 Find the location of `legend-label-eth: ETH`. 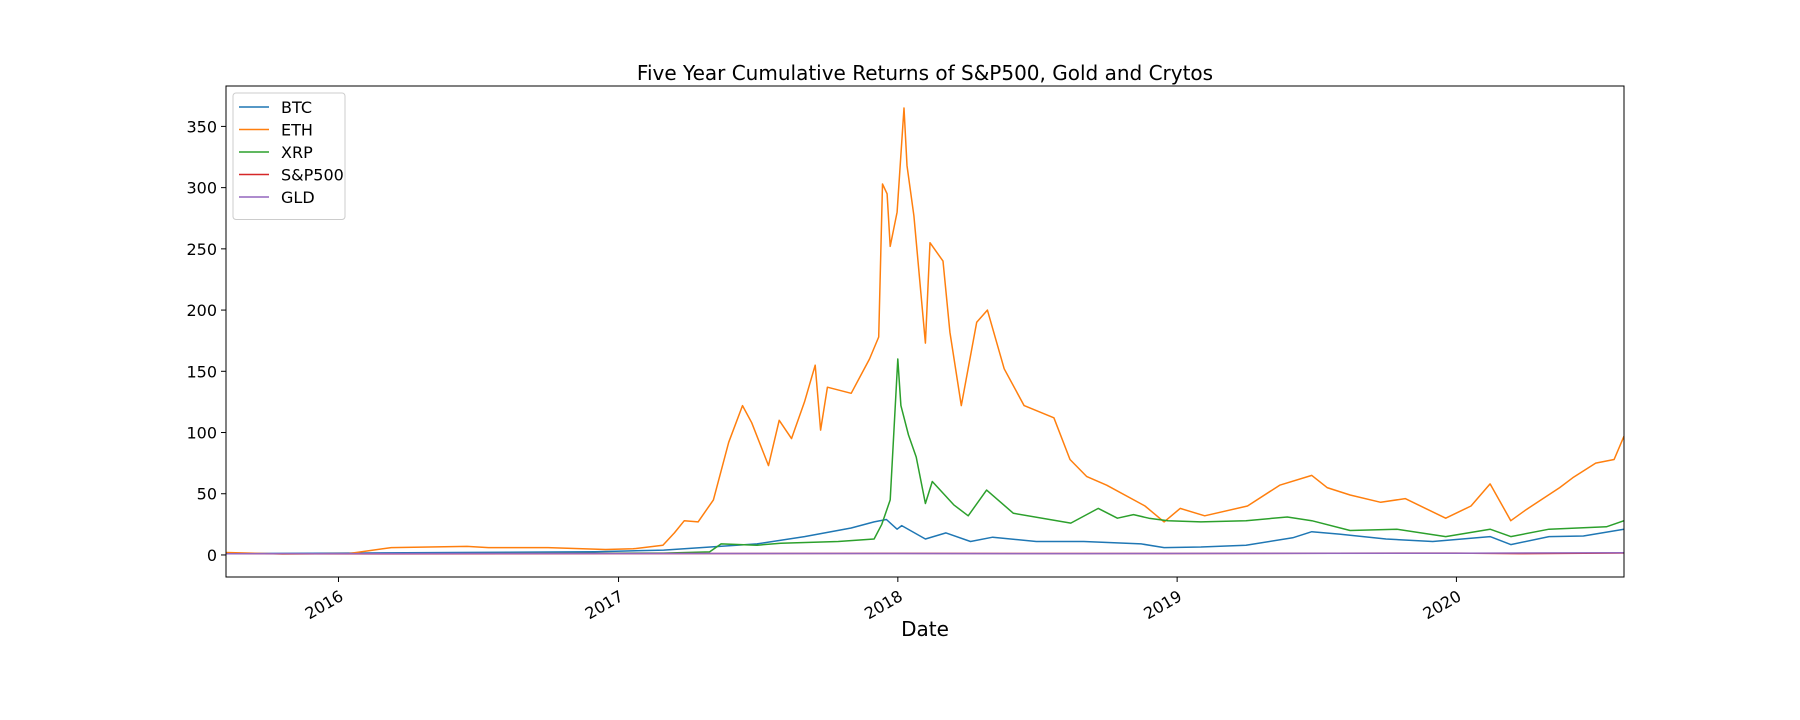

legend-label-eth: ETH is located at coordinates (297, 130).